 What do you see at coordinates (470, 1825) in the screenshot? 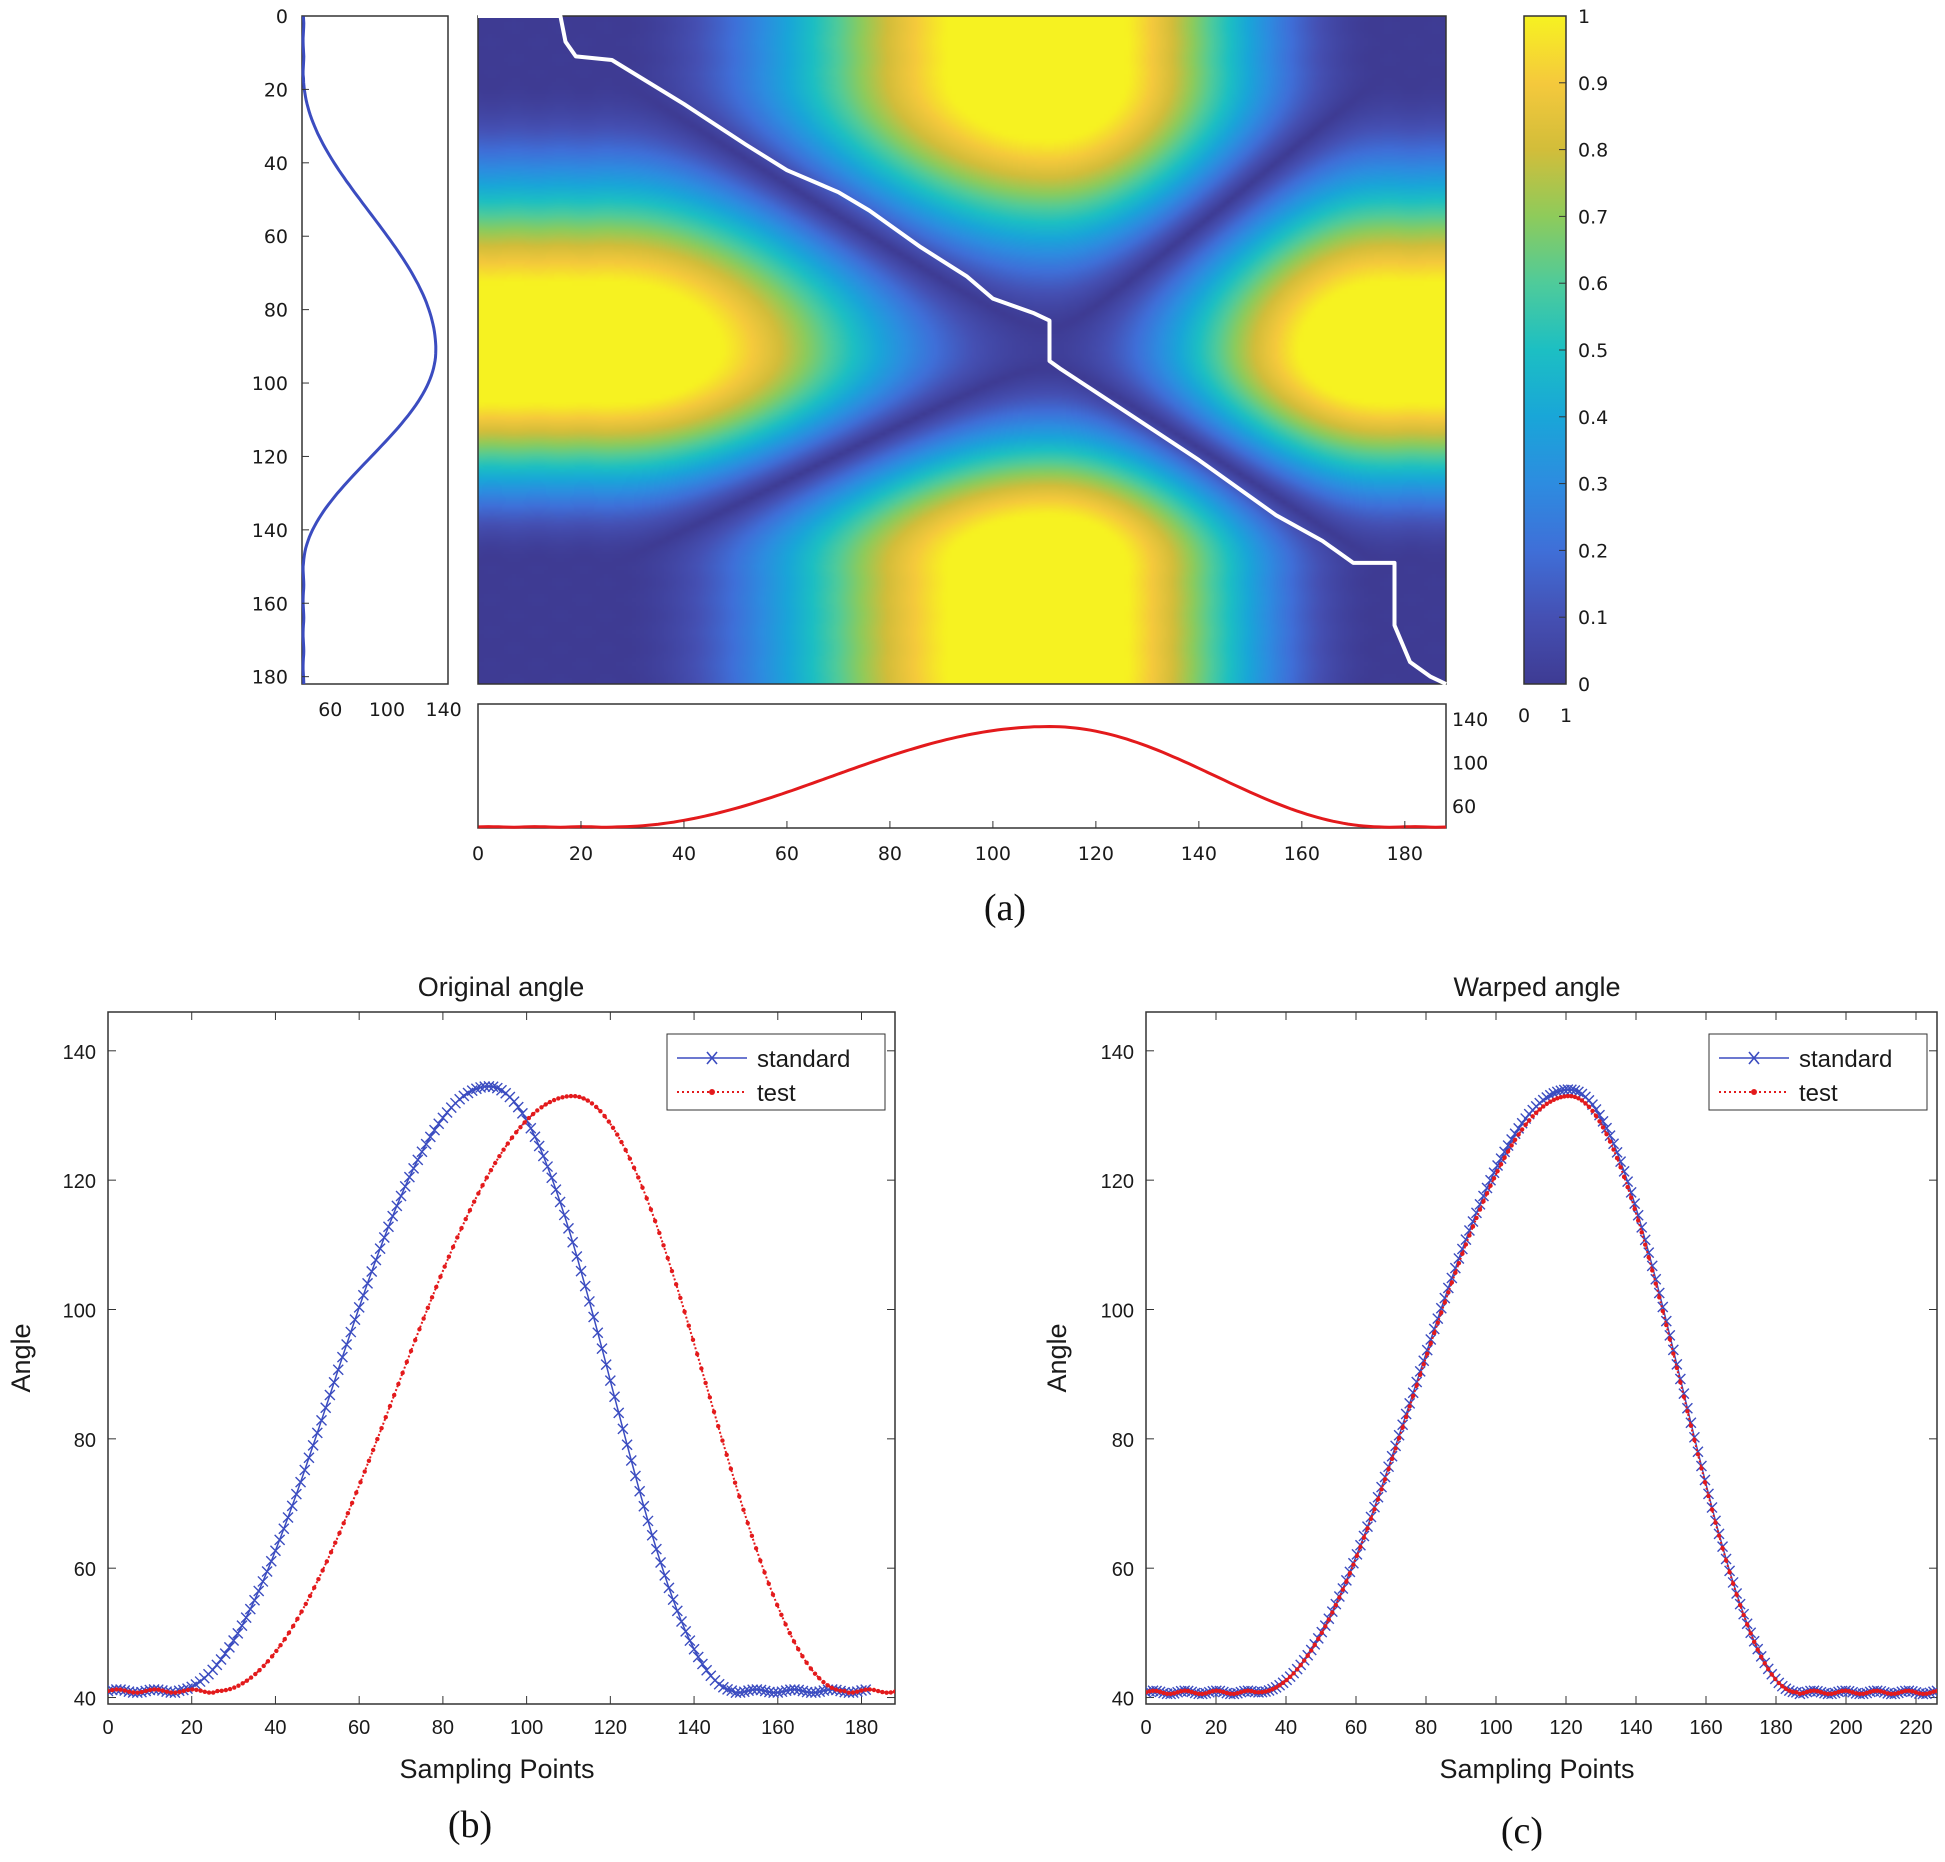
I see `caption-b: (b)` at bounding box center [470, 1825].